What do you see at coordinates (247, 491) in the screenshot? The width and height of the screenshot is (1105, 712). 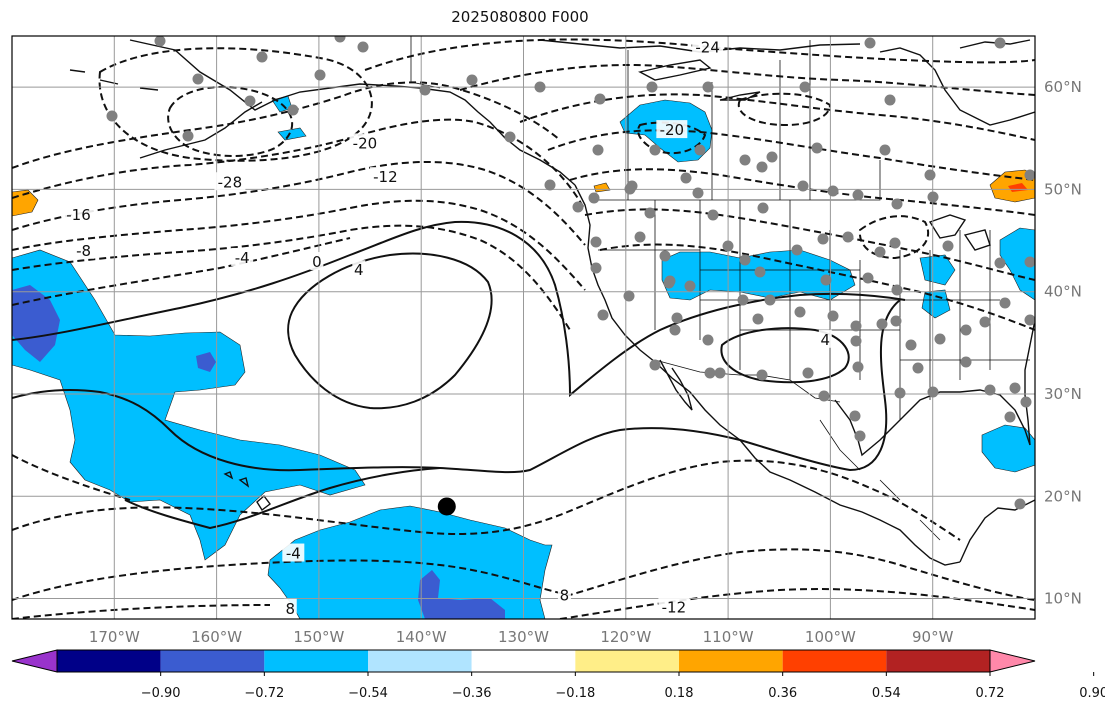 I see `coastline-hawaii` at bounding box center [247, 491].